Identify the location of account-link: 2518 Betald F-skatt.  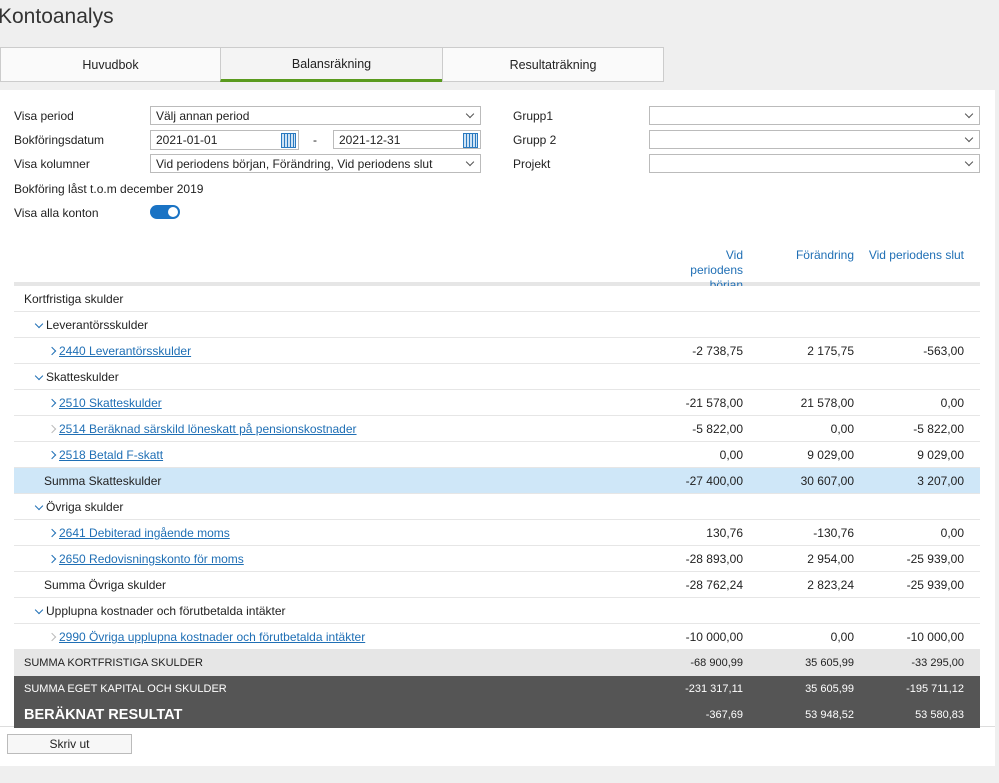
(111, 455).